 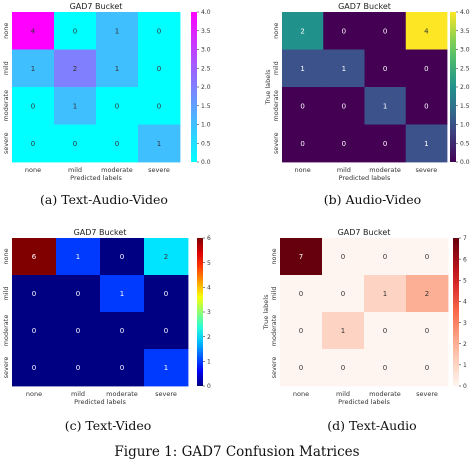 What do you see at coordinates (206, 12) in the screenshot?
I see `colorbar-tick-label: 4.0` at bounding box center [206, 12].